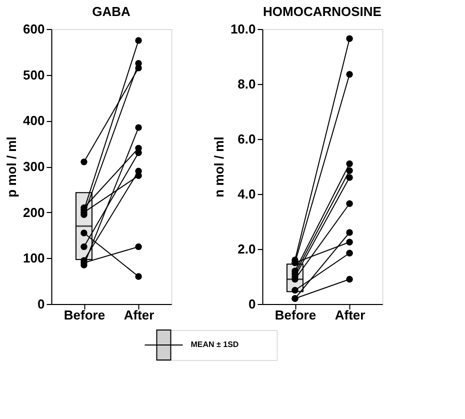  What do you see at coordinates (247, 194) in the screenshot?
I see `y-tick-label: 4.0` at bounding box center [247, 194].